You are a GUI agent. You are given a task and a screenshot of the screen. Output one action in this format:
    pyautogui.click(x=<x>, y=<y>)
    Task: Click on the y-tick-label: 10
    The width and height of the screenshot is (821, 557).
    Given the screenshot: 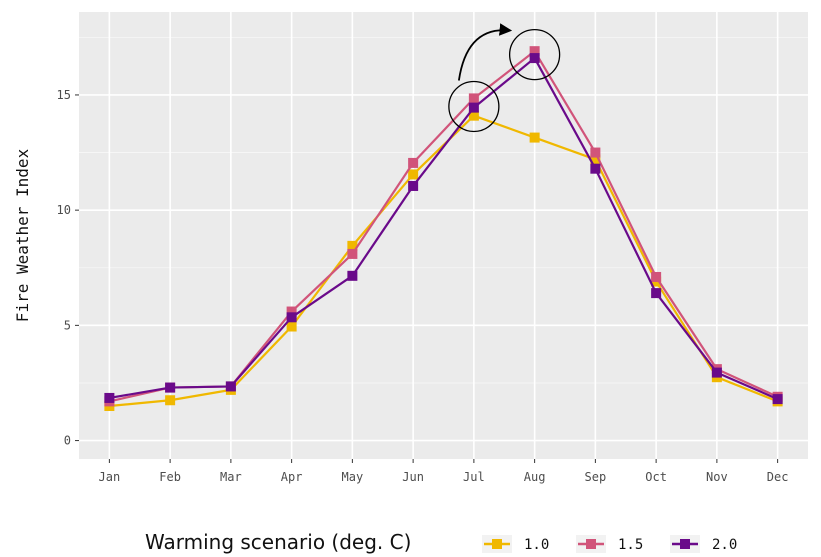 What is the action you would take?
    pyautogui.click(x=64, y=210)
    